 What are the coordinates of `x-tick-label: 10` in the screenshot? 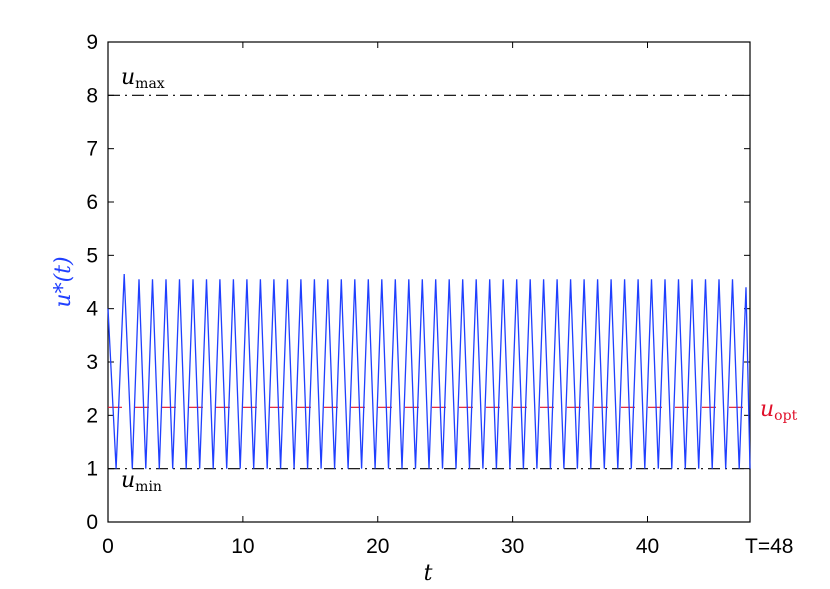 It's located at (242, 546).